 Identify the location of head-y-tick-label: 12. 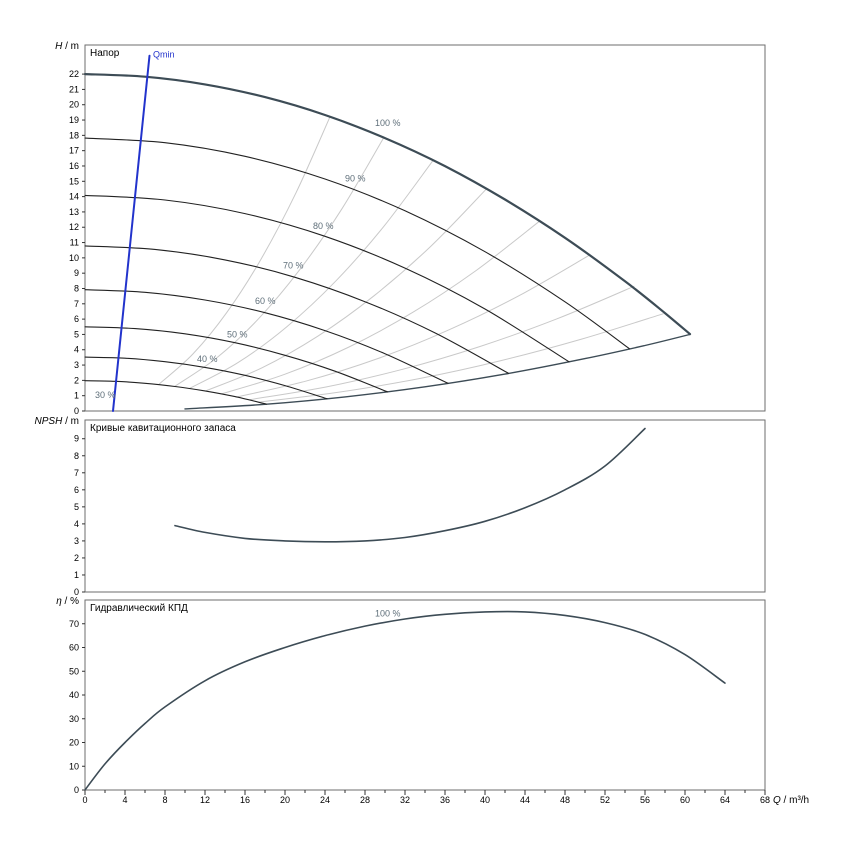
(74, 227).